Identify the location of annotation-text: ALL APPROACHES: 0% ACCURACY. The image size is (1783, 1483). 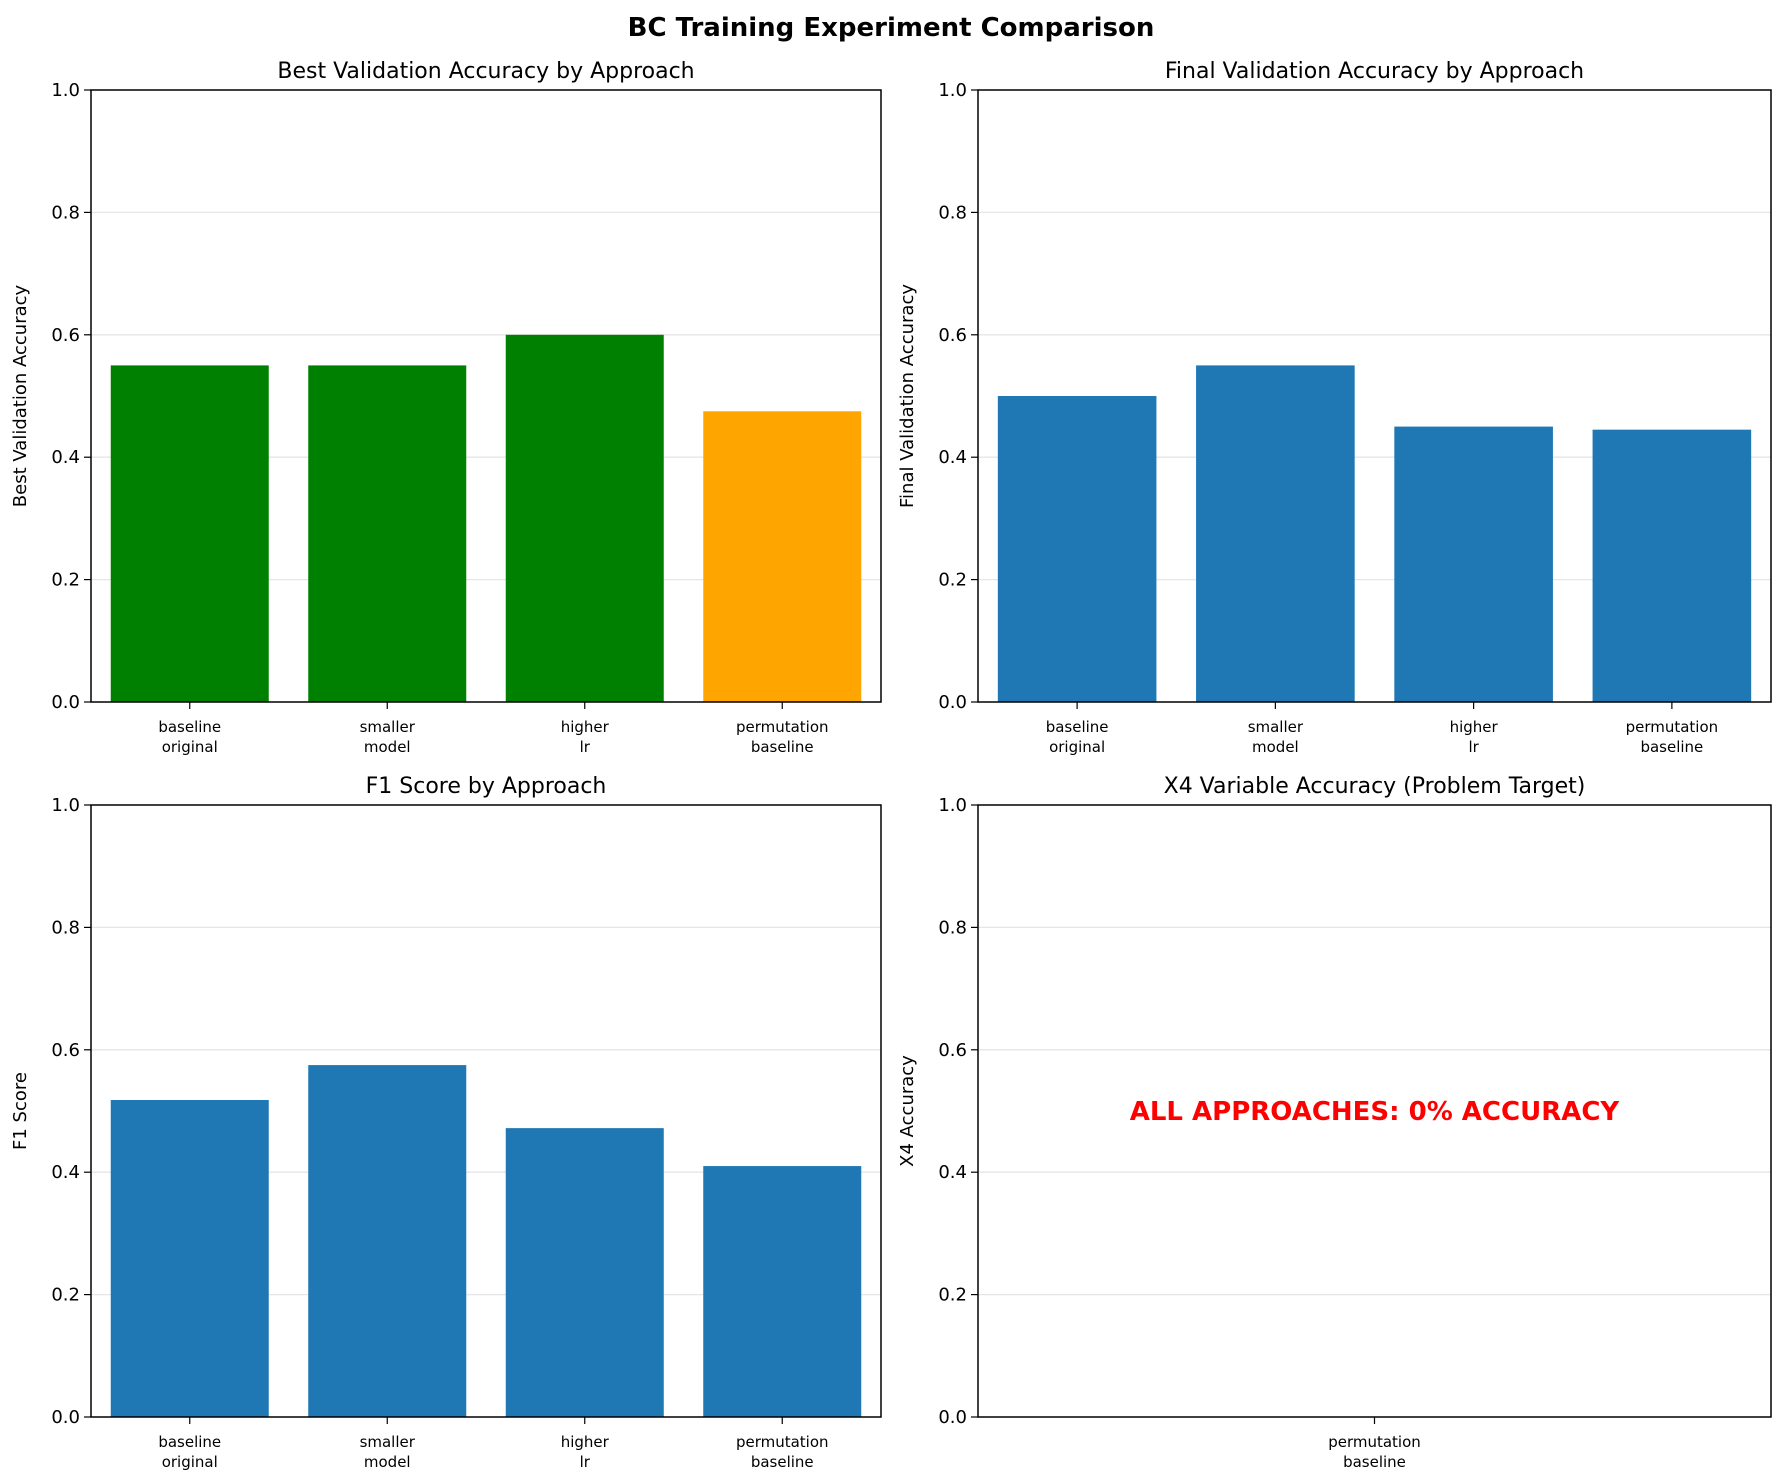
(1375, 1112).